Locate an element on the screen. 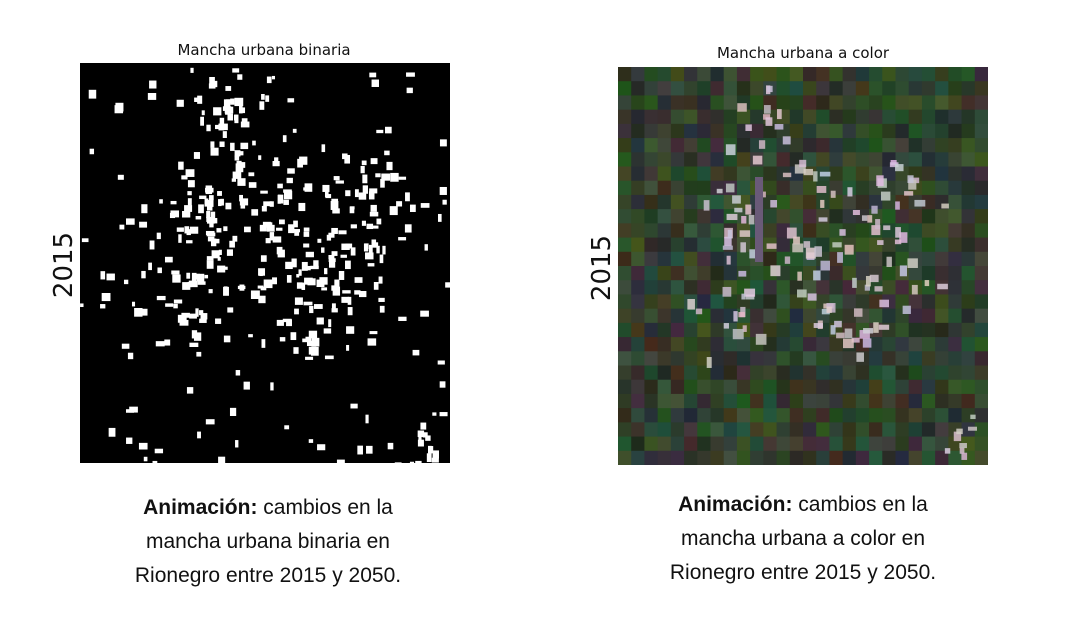  panel-title: Mancha urbana a color is located at coordinates (803, 53).